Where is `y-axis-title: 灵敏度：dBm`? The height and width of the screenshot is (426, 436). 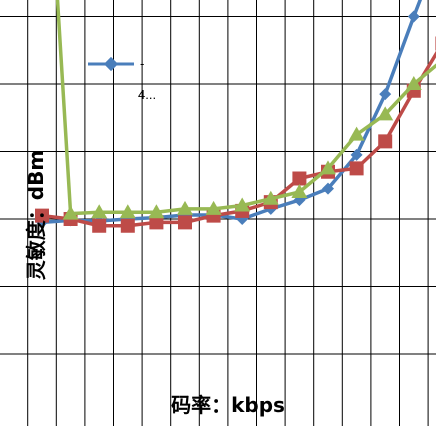 y-axis-title: 灵敏度：dBm is located at coordinates (36, 215).